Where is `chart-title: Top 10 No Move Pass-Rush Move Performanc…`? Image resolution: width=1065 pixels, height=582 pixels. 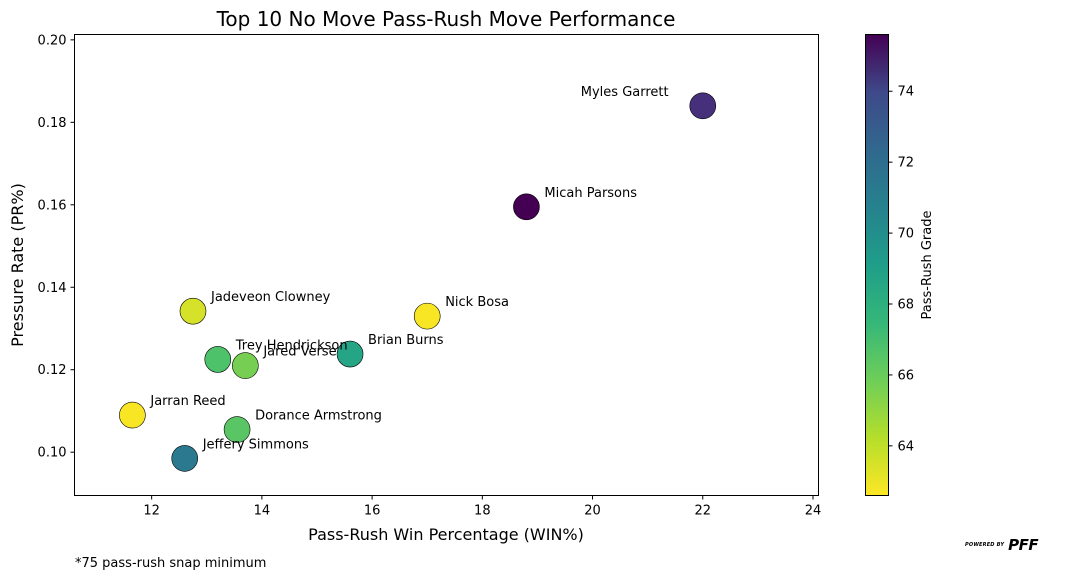 chart-title: Top 10 No Move Pass-Rush Move Performanc… is located at coordinates (446, 19).